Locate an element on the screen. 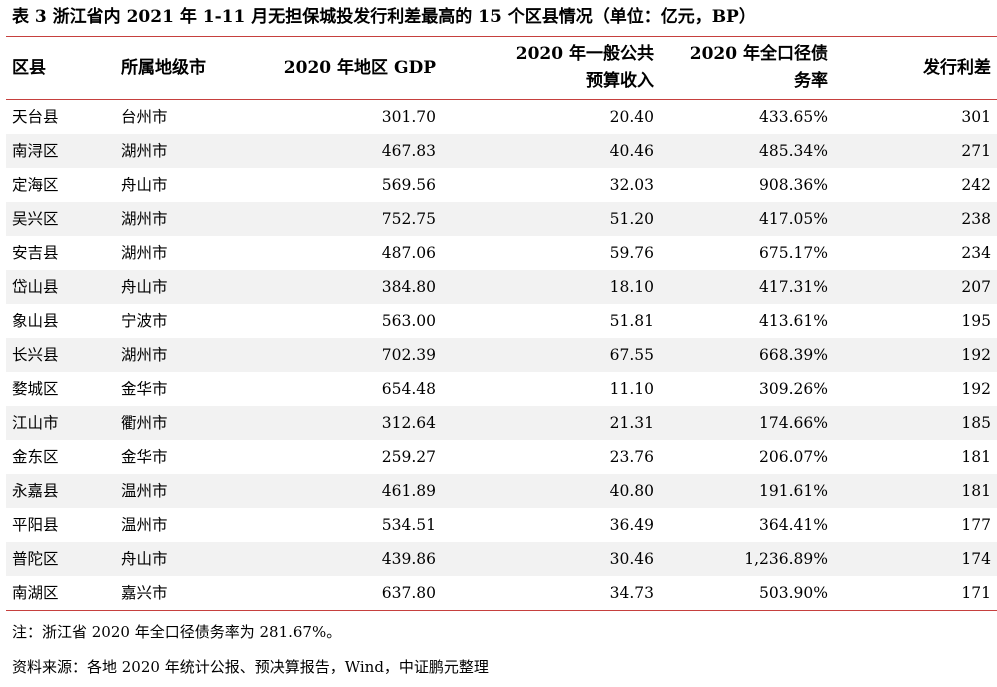  cell-spread: 234 is located at coordinates (976, 253).